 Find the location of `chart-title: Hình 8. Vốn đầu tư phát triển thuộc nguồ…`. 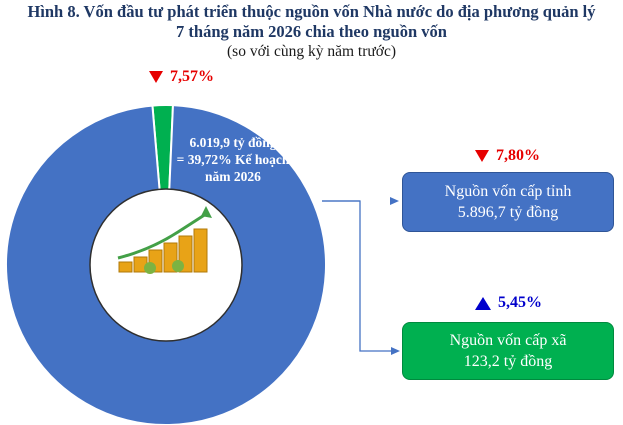

chart-title: Hình 8. Vốn đầu tư phát triển thuộc nguồ… is located at coordinates (311, 11).